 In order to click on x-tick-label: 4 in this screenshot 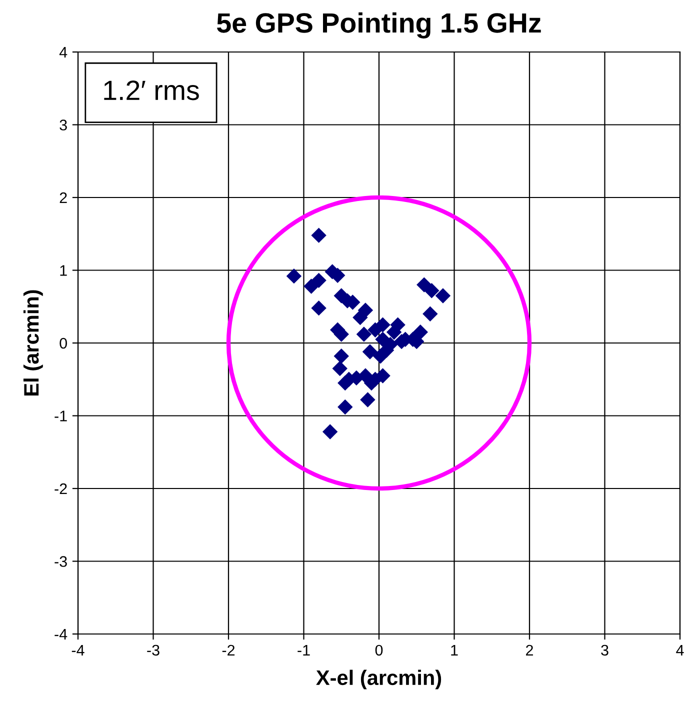, I will do `click(680, 650)`.